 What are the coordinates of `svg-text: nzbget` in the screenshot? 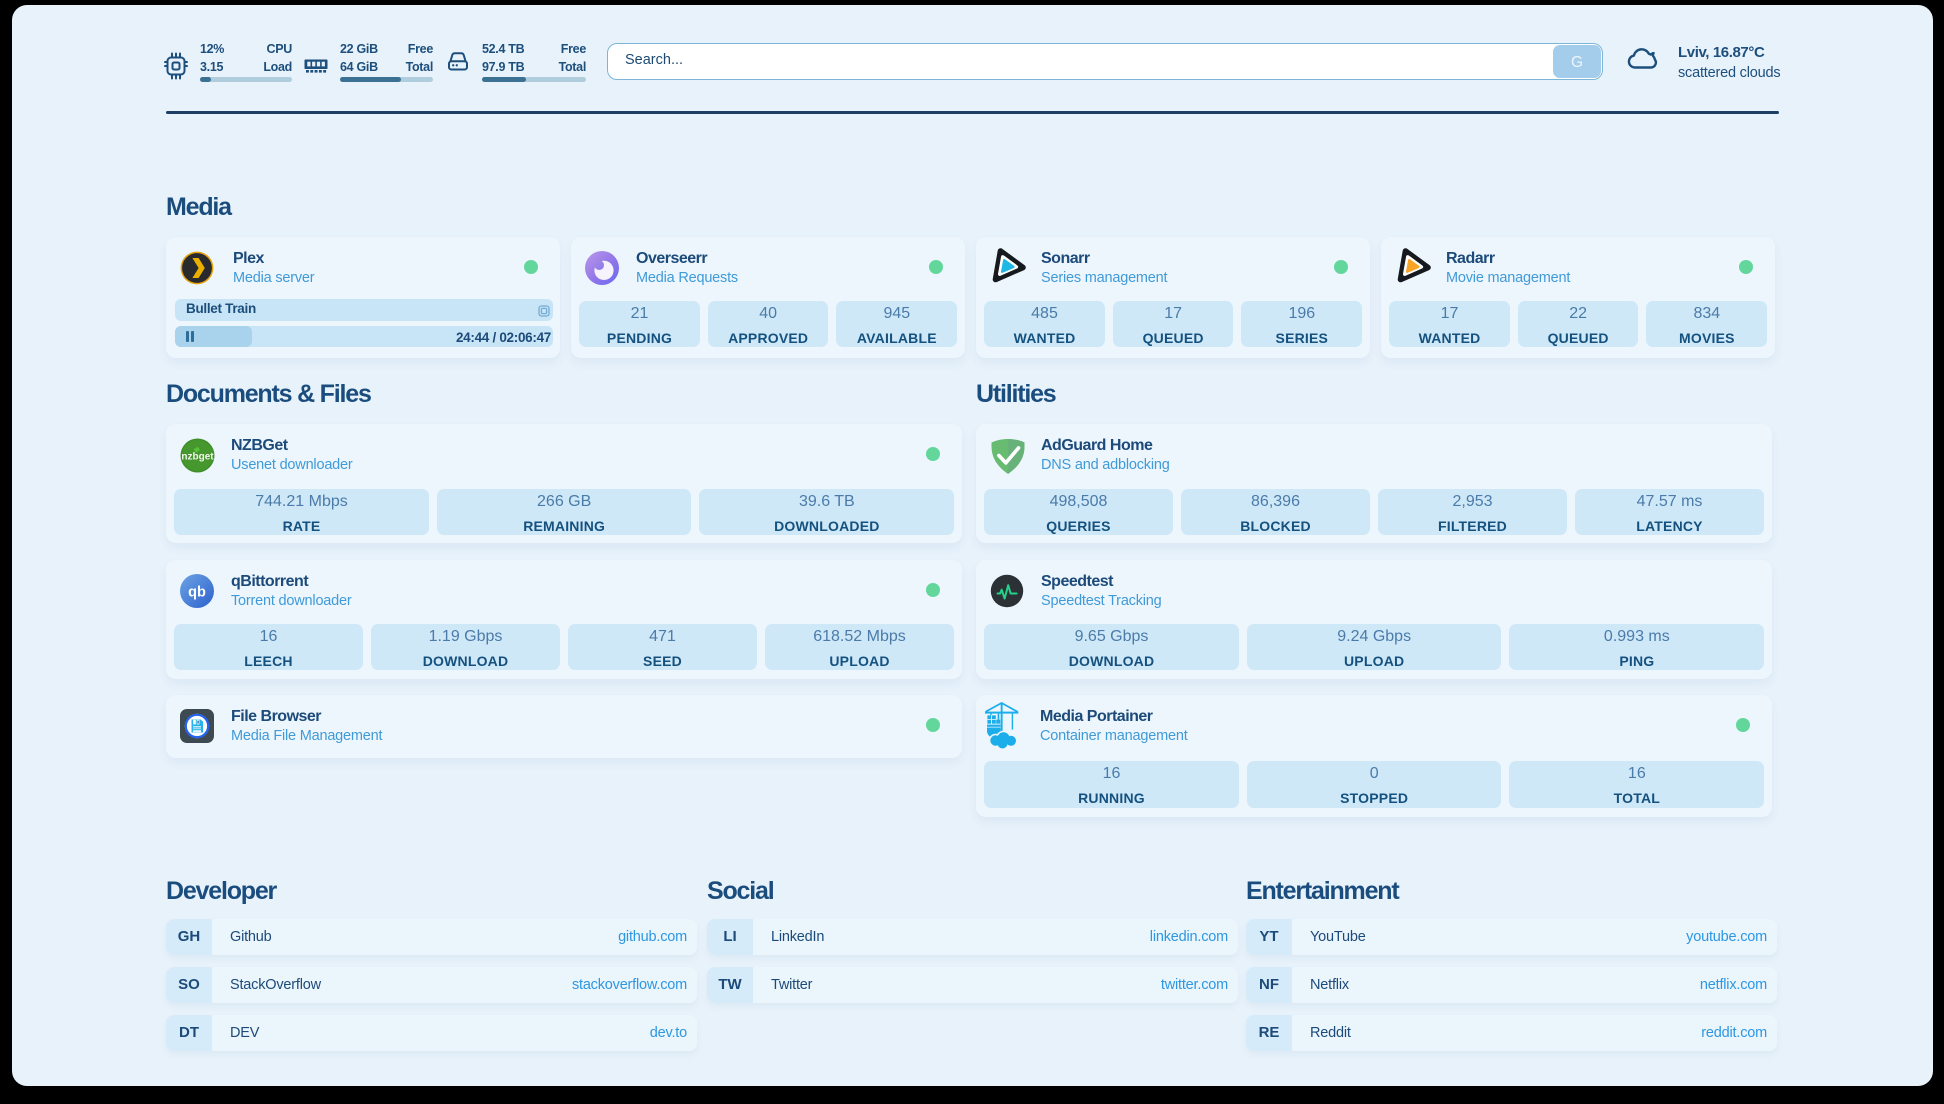 It's located at (197, 457).